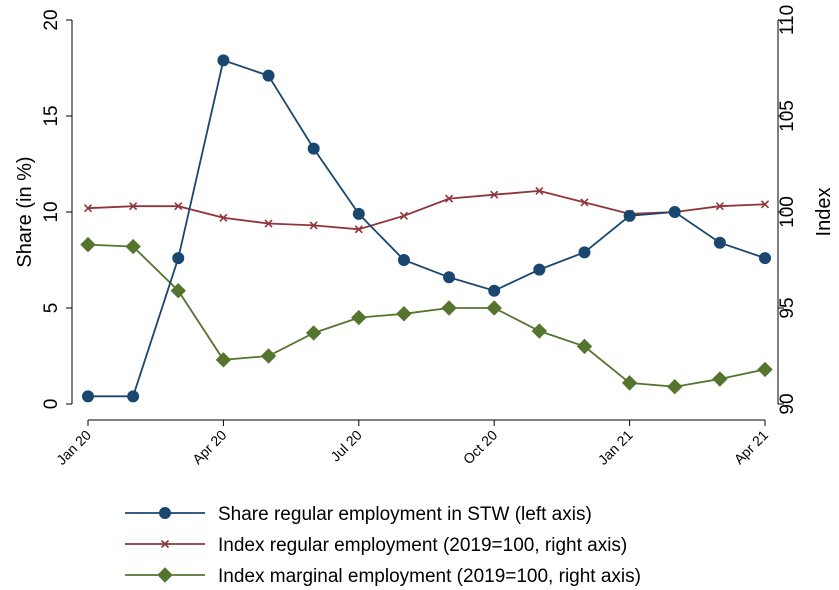 This screenshot has width=839, height=590. I want to click on right-y-ticks: 90 95 100 105 110, so click(787, 210).